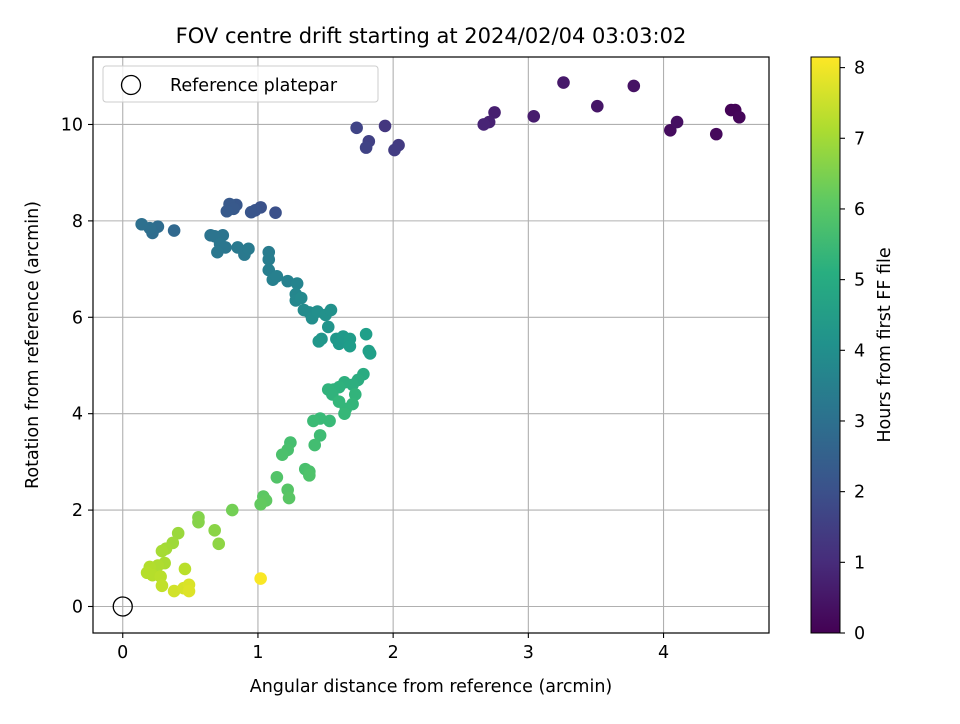 The image size is (960, 724). What do you see at coordinates (859, 493) in the screenshot?
I see `colorbar-tick-label: 2` at bounding box center [859, 493].